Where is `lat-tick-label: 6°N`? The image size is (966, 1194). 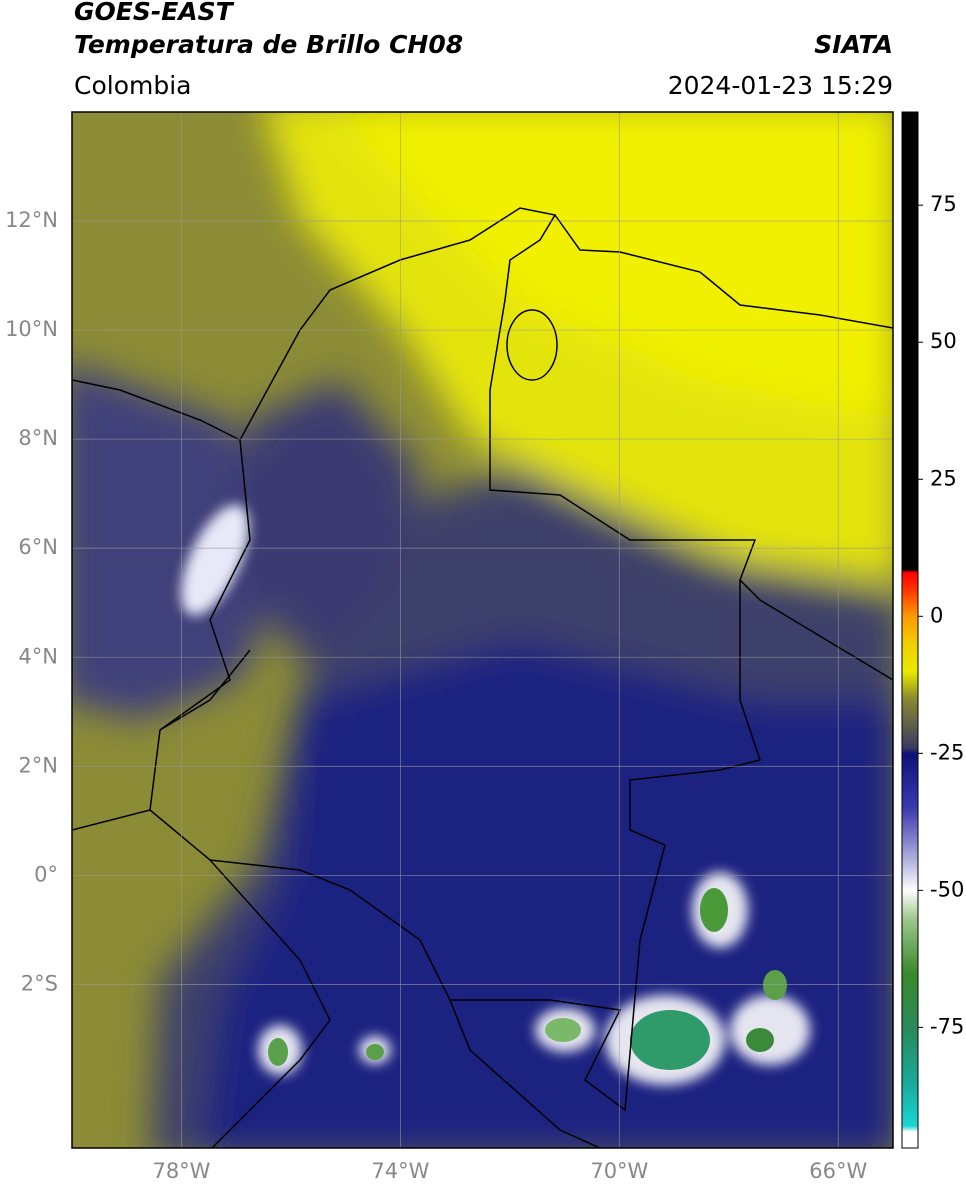
lat-tick-label: 6°N is located at coordinates (38, 547).